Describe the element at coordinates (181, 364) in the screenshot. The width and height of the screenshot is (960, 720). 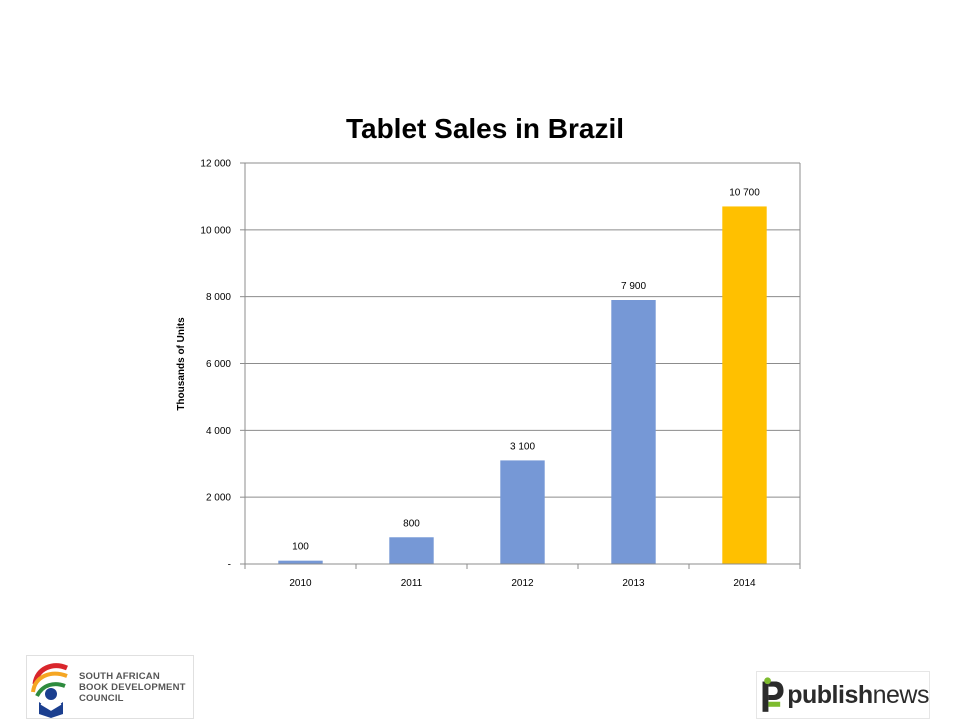
I see `y-axis-title: Thousands of Units` at that location.